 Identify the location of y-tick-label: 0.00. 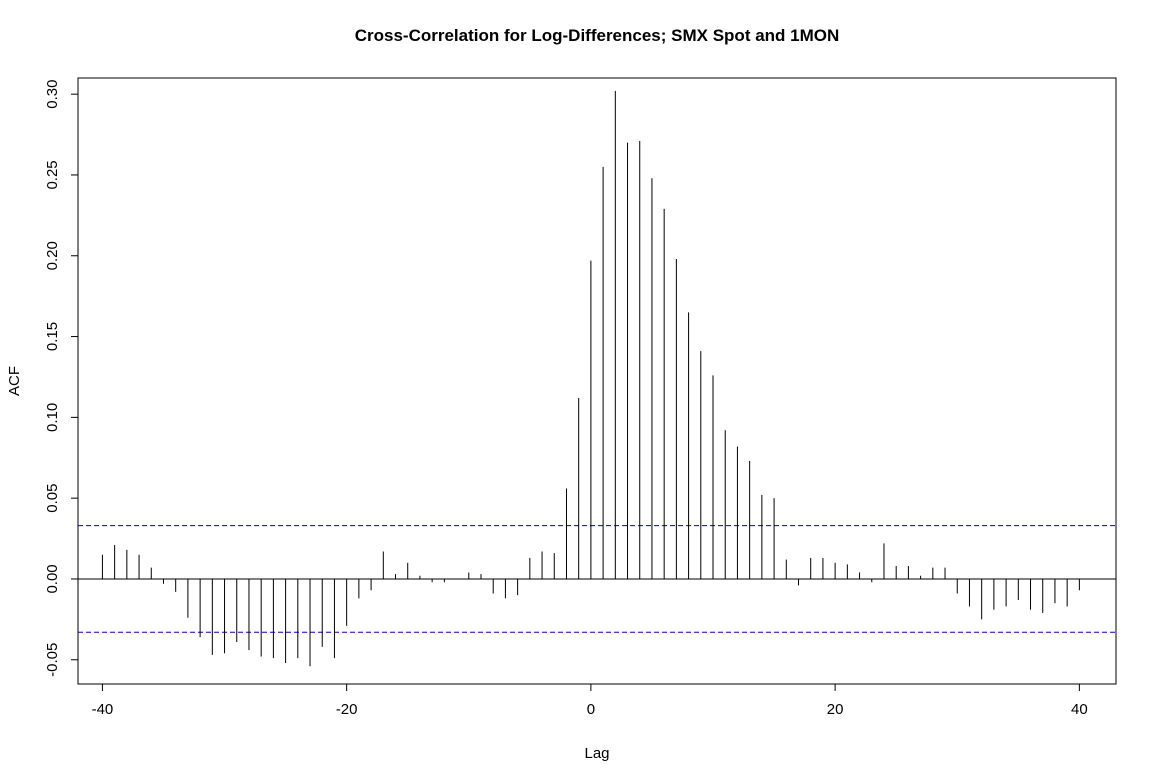
(52, 578).